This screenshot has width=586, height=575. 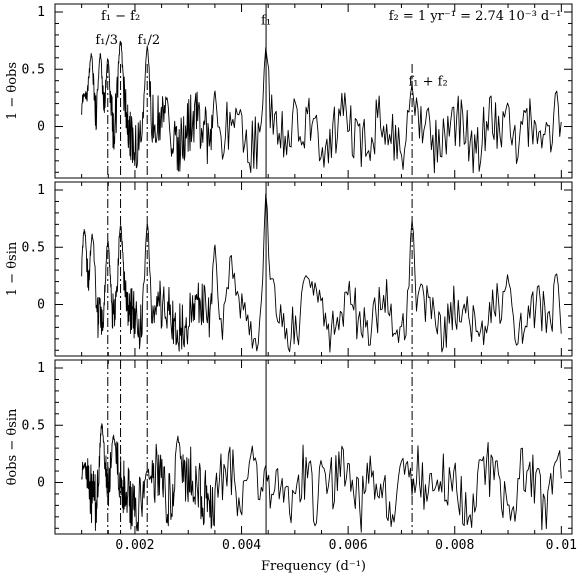 What do you see at coordinates (561, 545) in the screenshot?
I see `x-tick-label: 0.01` at bounding box center [561, 545].